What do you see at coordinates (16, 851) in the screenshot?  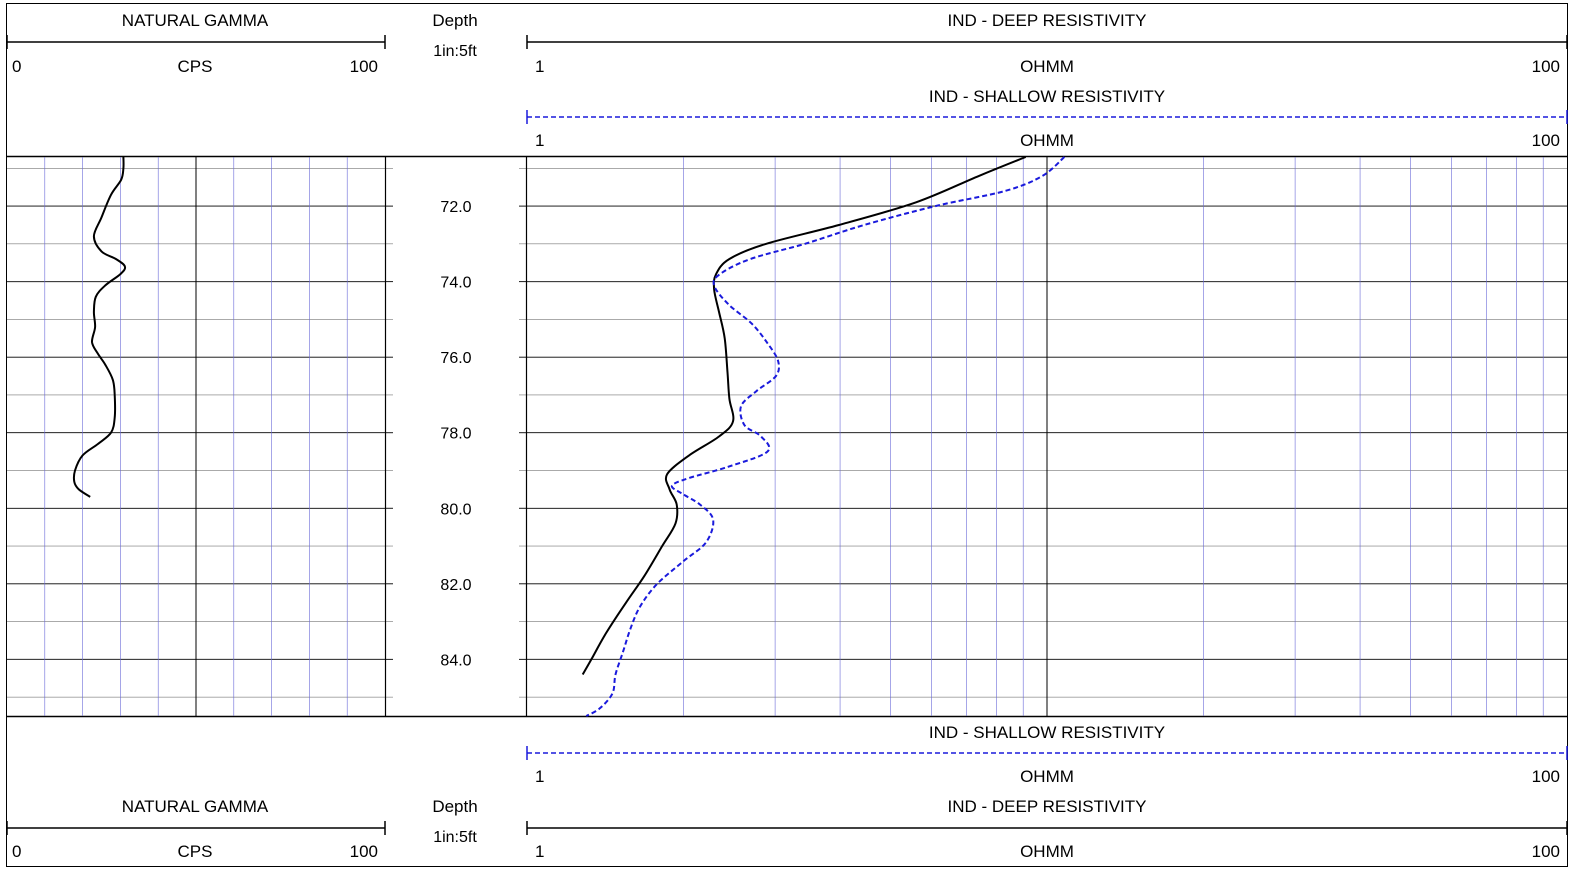 I see `footer-gamma-min-label: 0` at bounding box center [16, 851].